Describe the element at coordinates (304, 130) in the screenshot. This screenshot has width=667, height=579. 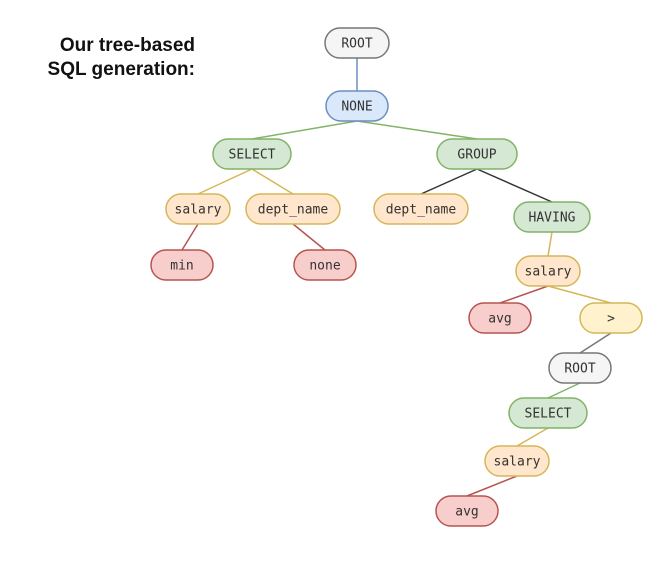
I see `edge-none1-select1` at that location.